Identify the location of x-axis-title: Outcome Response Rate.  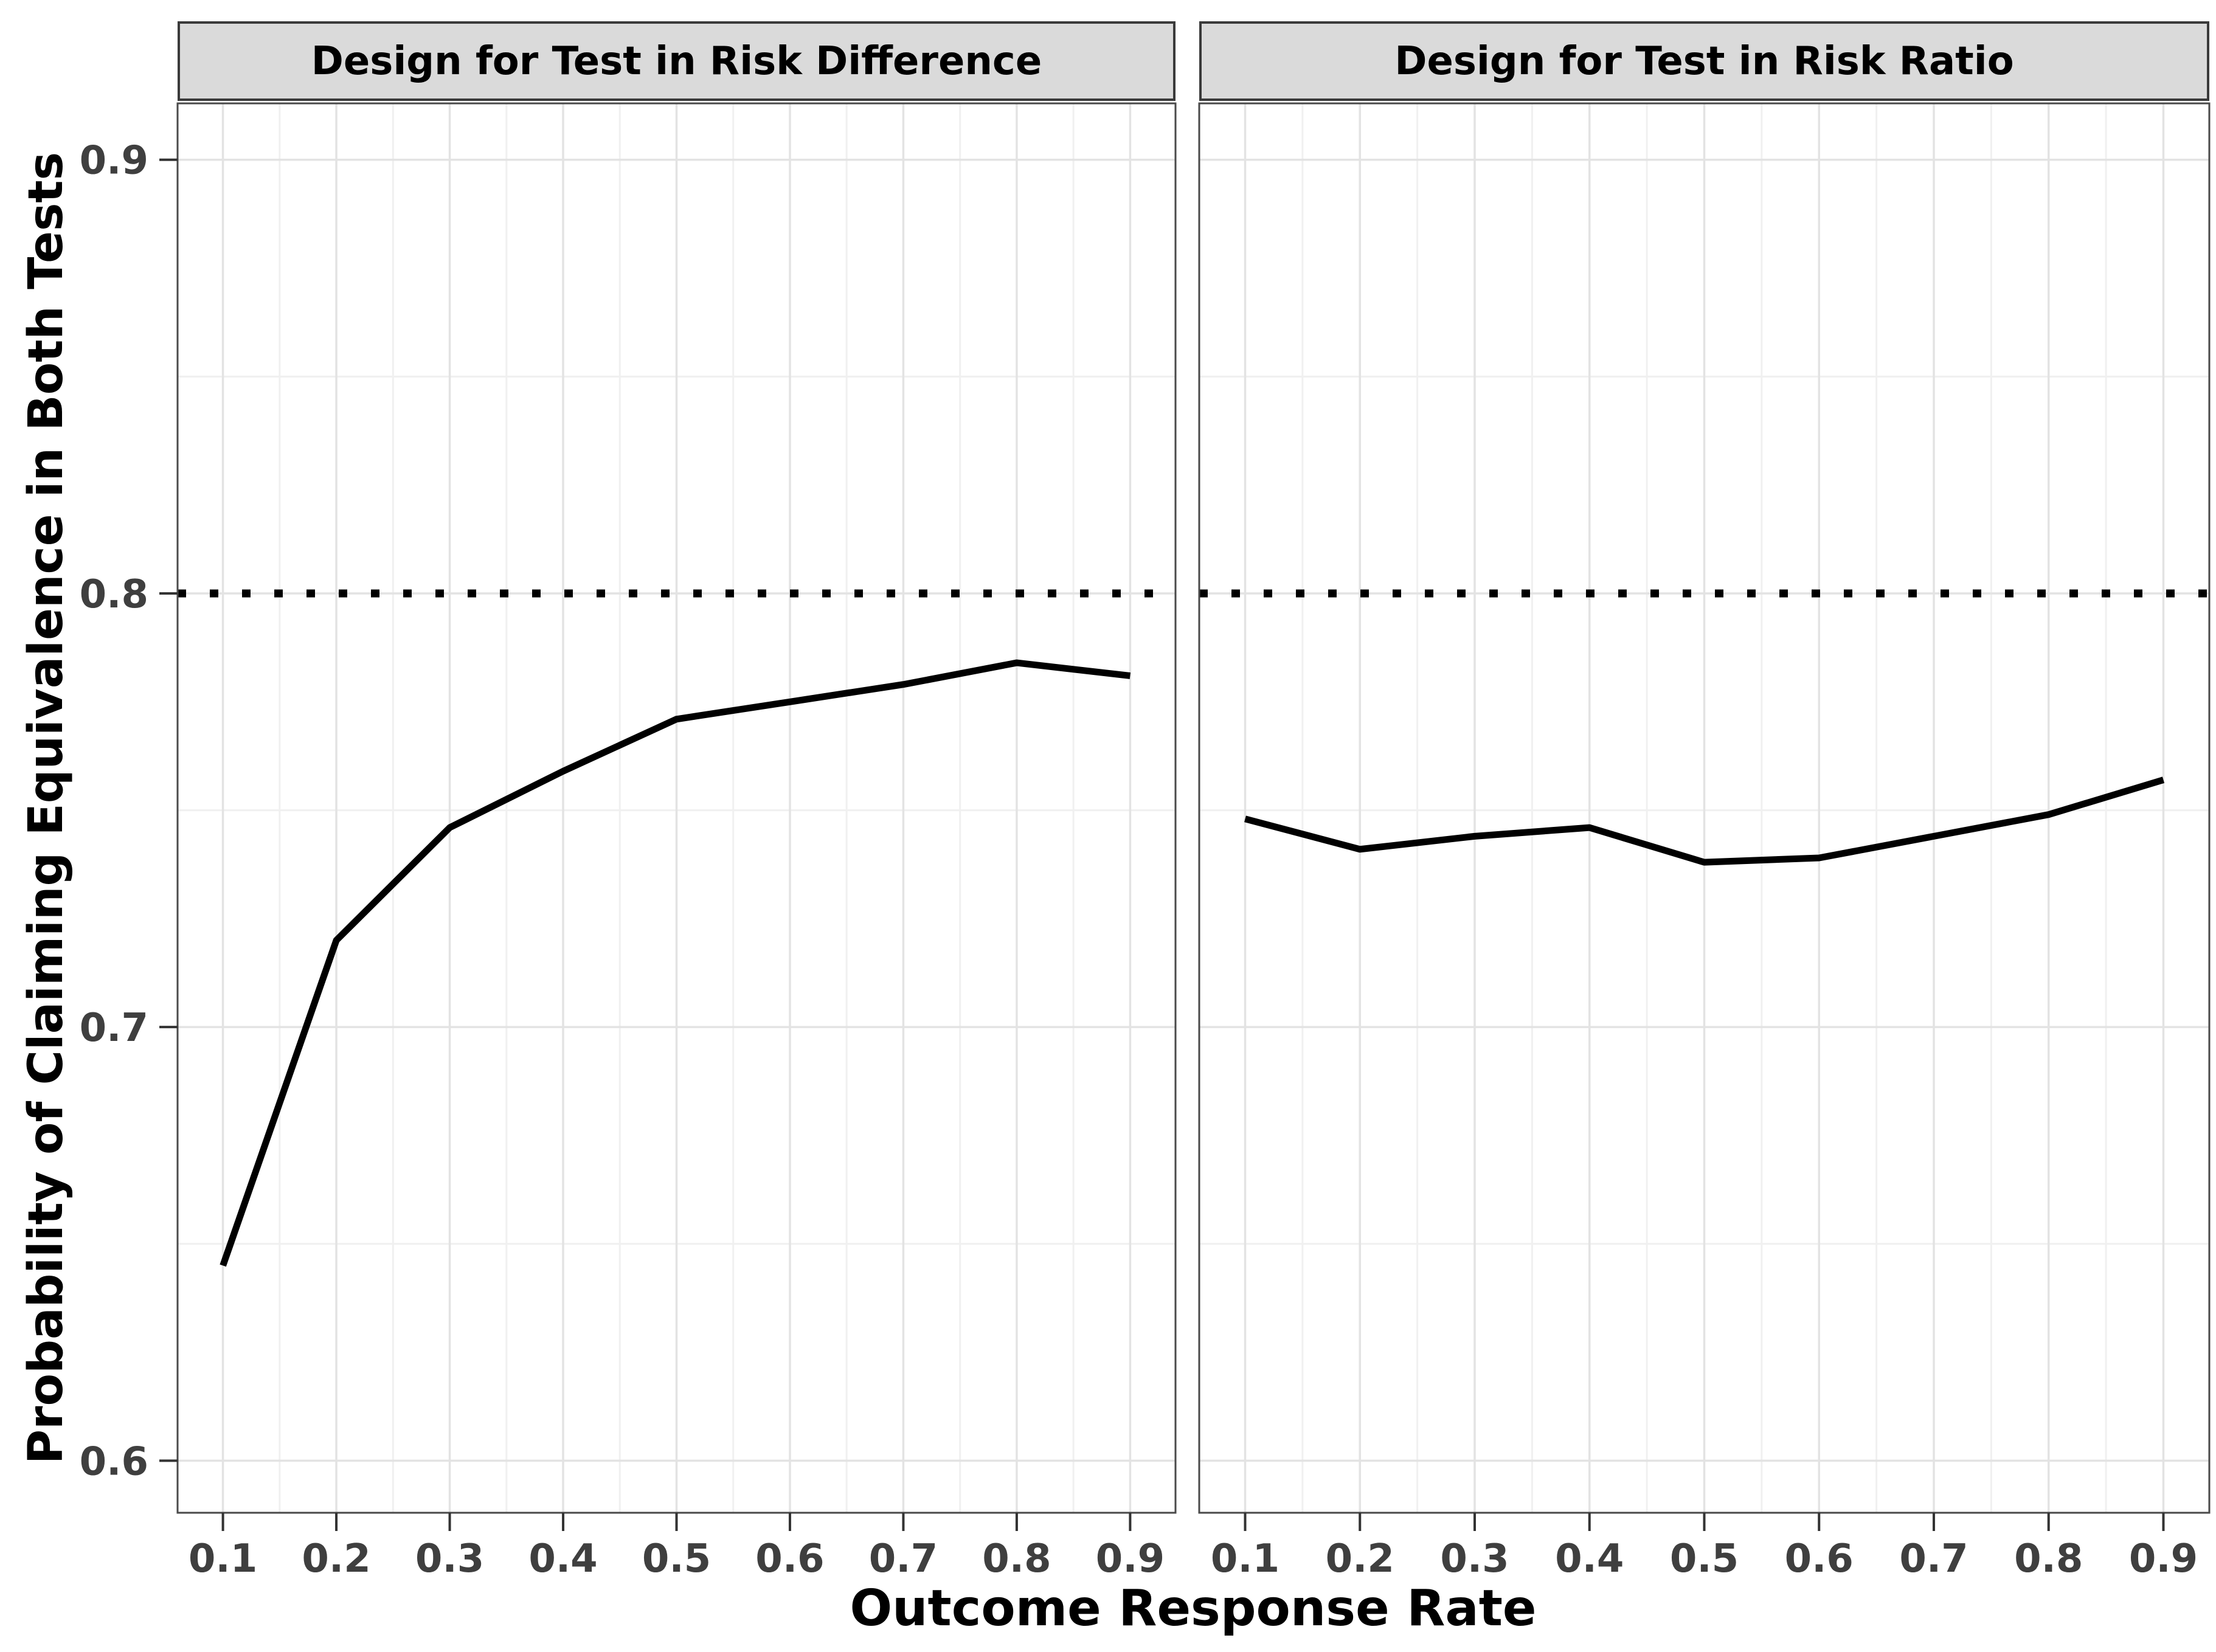
(1193, 1608).